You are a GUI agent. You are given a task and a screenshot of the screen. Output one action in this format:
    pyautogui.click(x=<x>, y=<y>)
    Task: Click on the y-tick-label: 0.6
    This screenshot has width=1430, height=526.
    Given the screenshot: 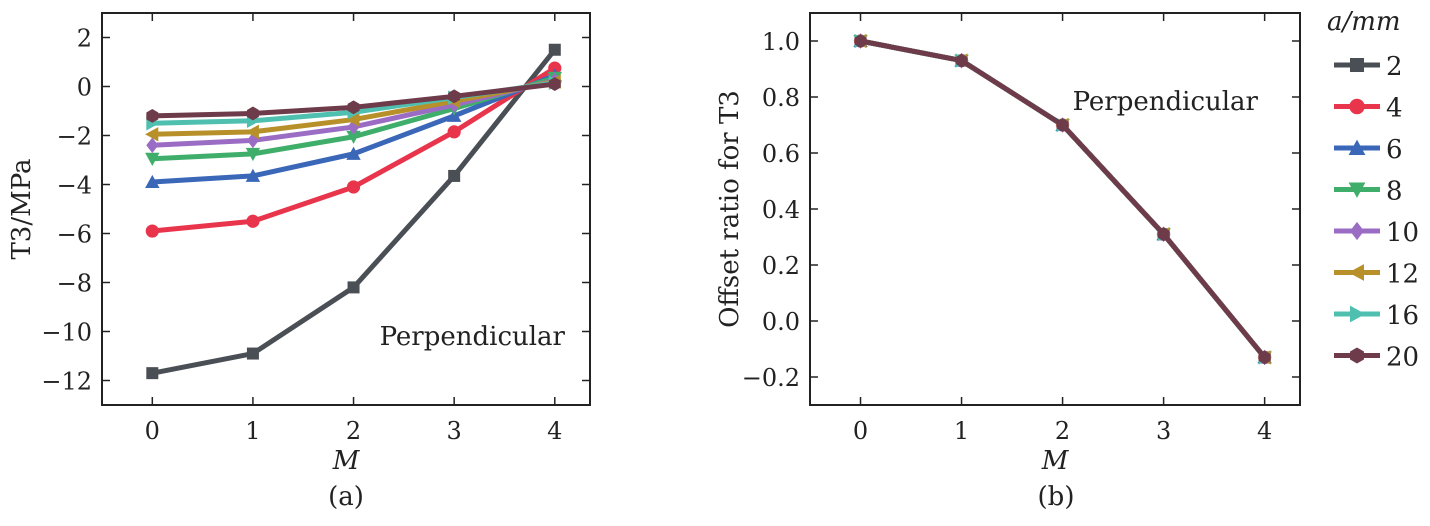 What is the action you would take?
    pyautogui.click(x=781, y=154)
    